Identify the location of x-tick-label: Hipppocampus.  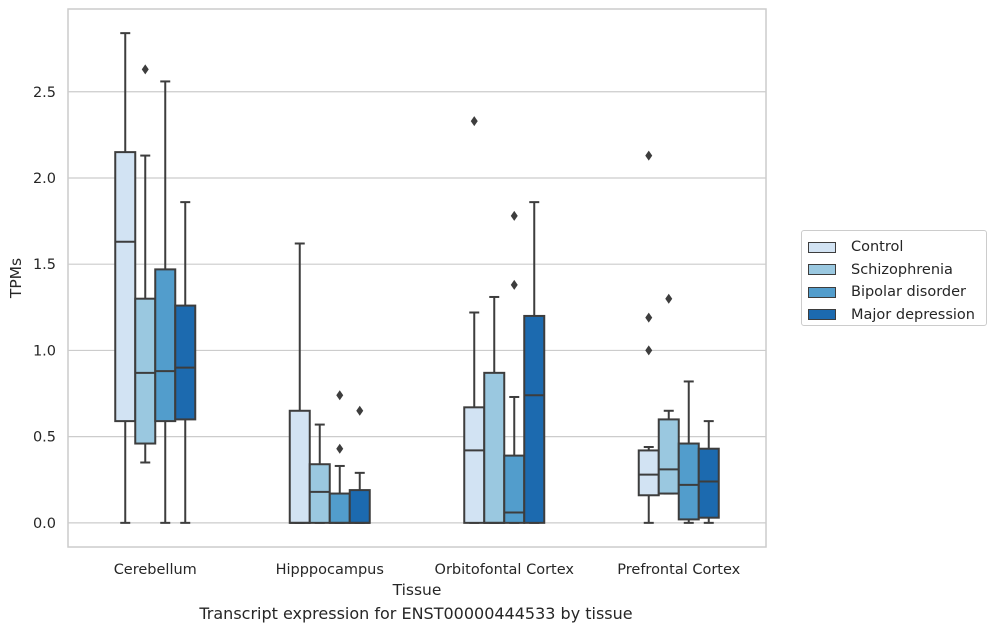
(330, 570).